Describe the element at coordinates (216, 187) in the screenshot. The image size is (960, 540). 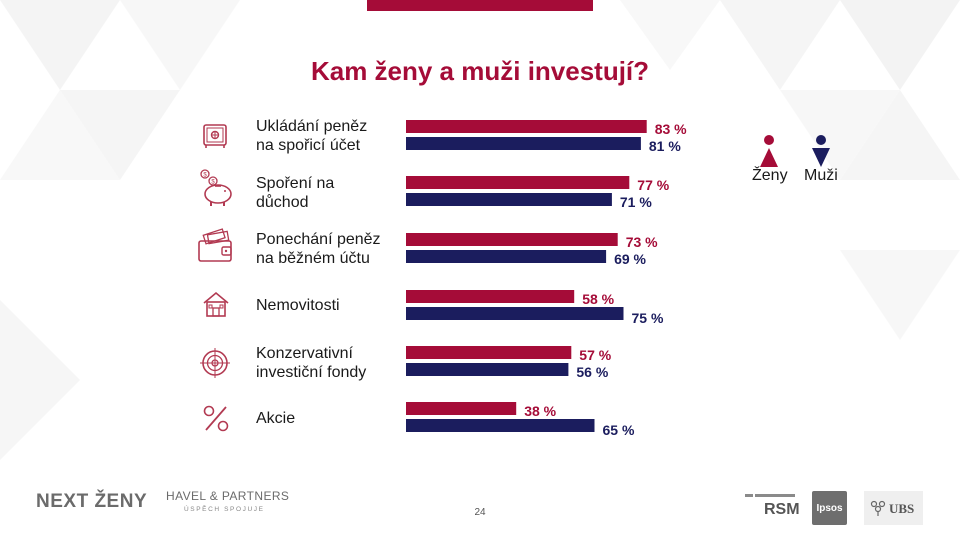
I see `piggy-bank-icon: $ $` at that location.